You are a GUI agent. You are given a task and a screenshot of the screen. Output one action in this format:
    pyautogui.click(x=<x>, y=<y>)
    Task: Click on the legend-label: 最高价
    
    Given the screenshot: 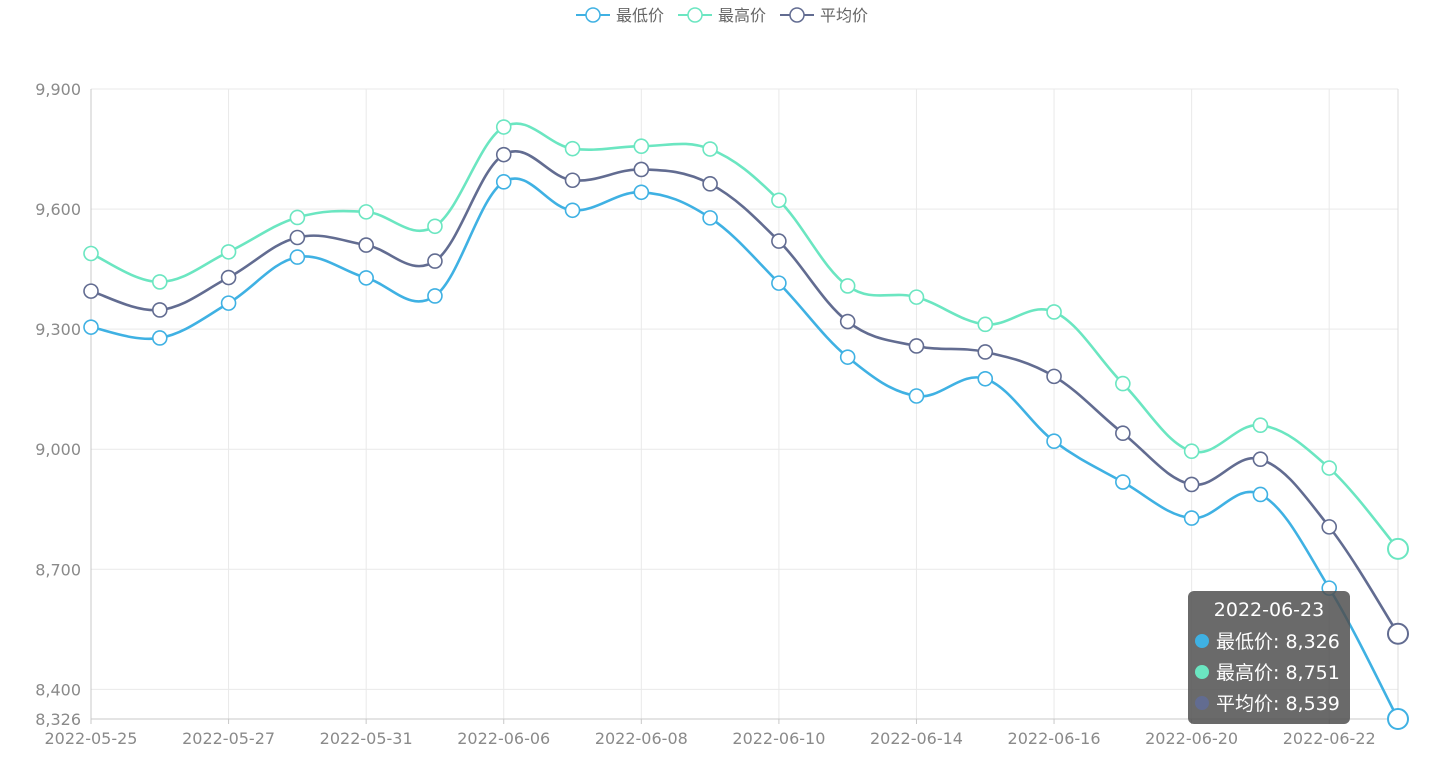 What is the action you would take?
    pyautogui.click(x=741, y=15)
    